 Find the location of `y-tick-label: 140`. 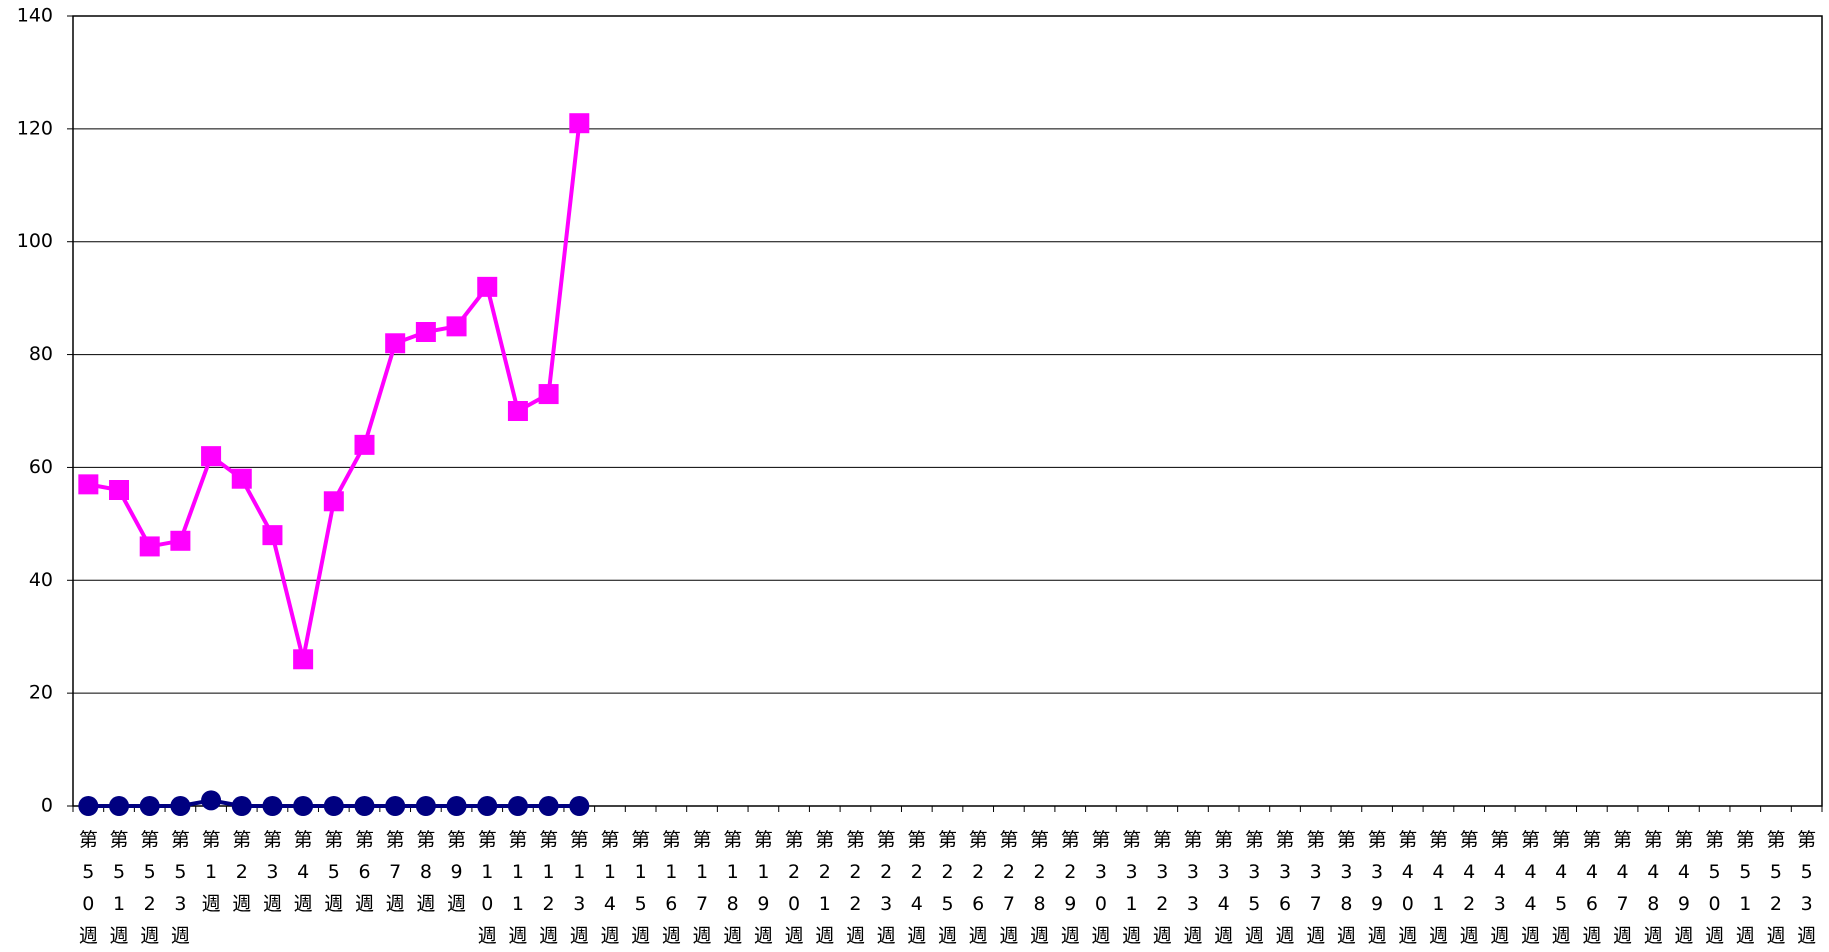

y-tick-label: 140 is located at coordinates (35, 16).